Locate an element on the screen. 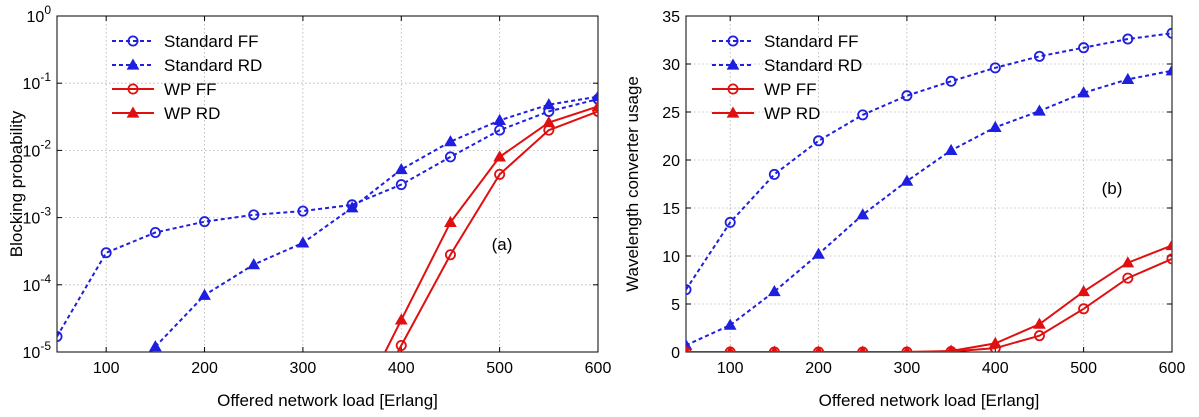 The image size is (1199, 417). y-tick-label: 20 is located at coordinates (671, 161).